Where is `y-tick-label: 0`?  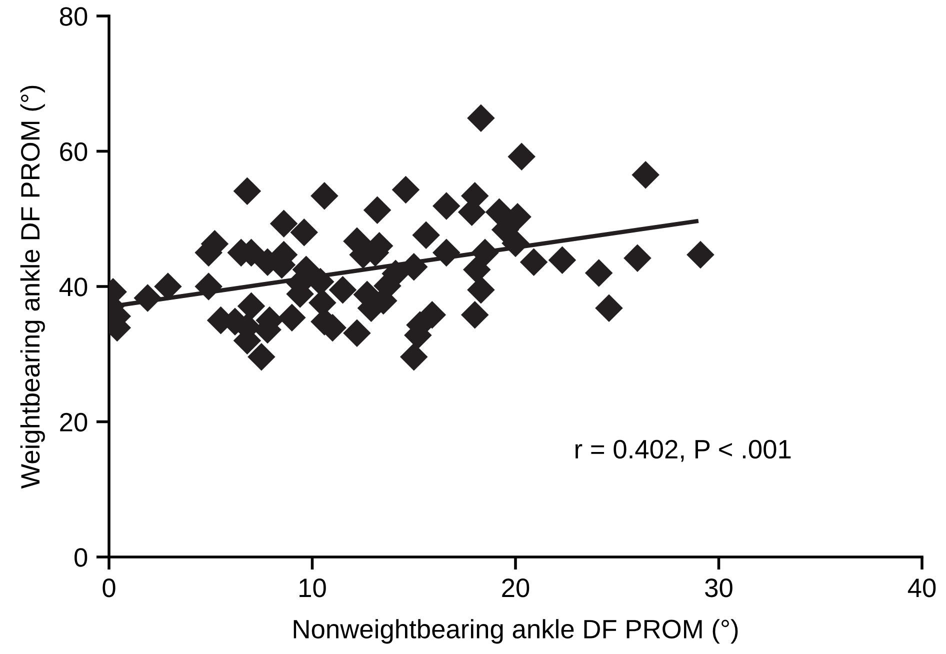 y-tick-label: 0 is located at coordinates (81, 557).